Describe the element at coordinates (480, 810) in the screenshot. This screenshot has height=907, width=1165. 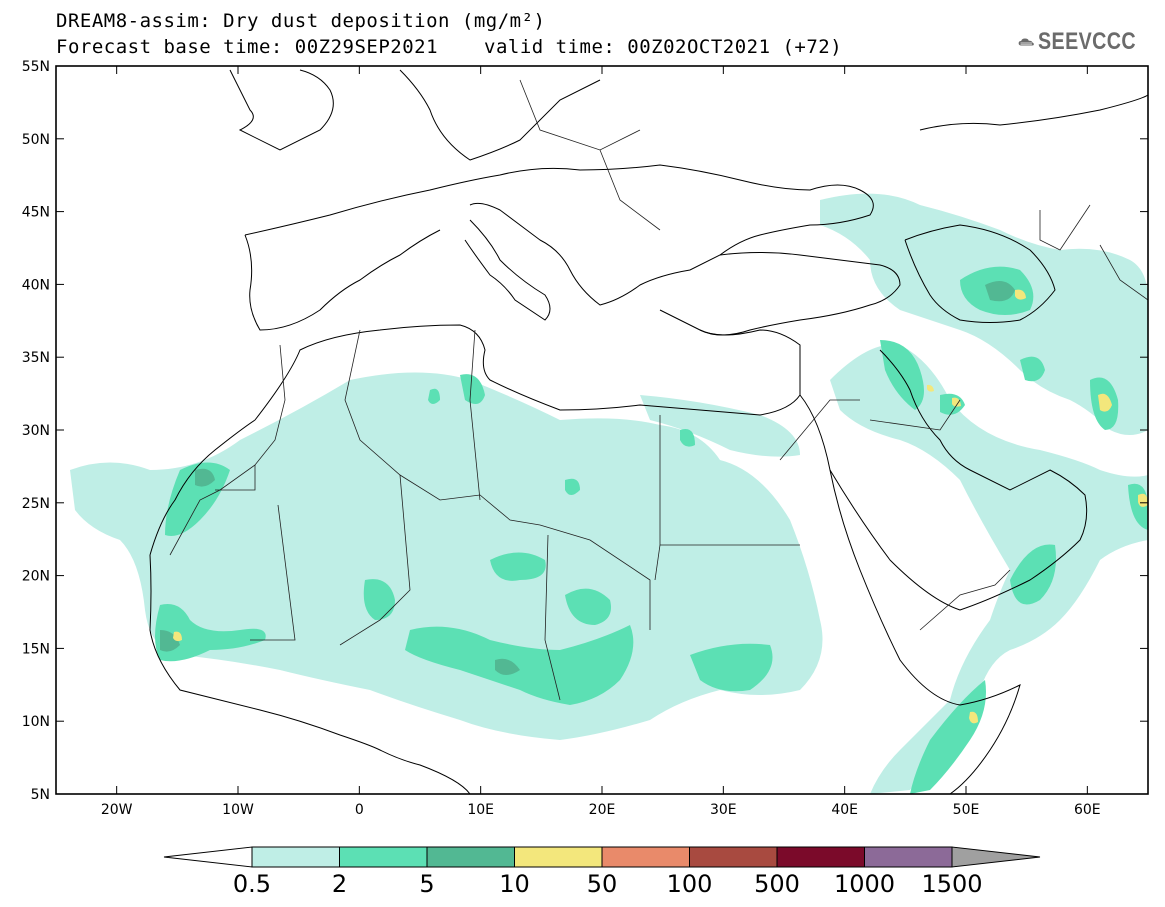
I see `lon-label: 10E` at that location.